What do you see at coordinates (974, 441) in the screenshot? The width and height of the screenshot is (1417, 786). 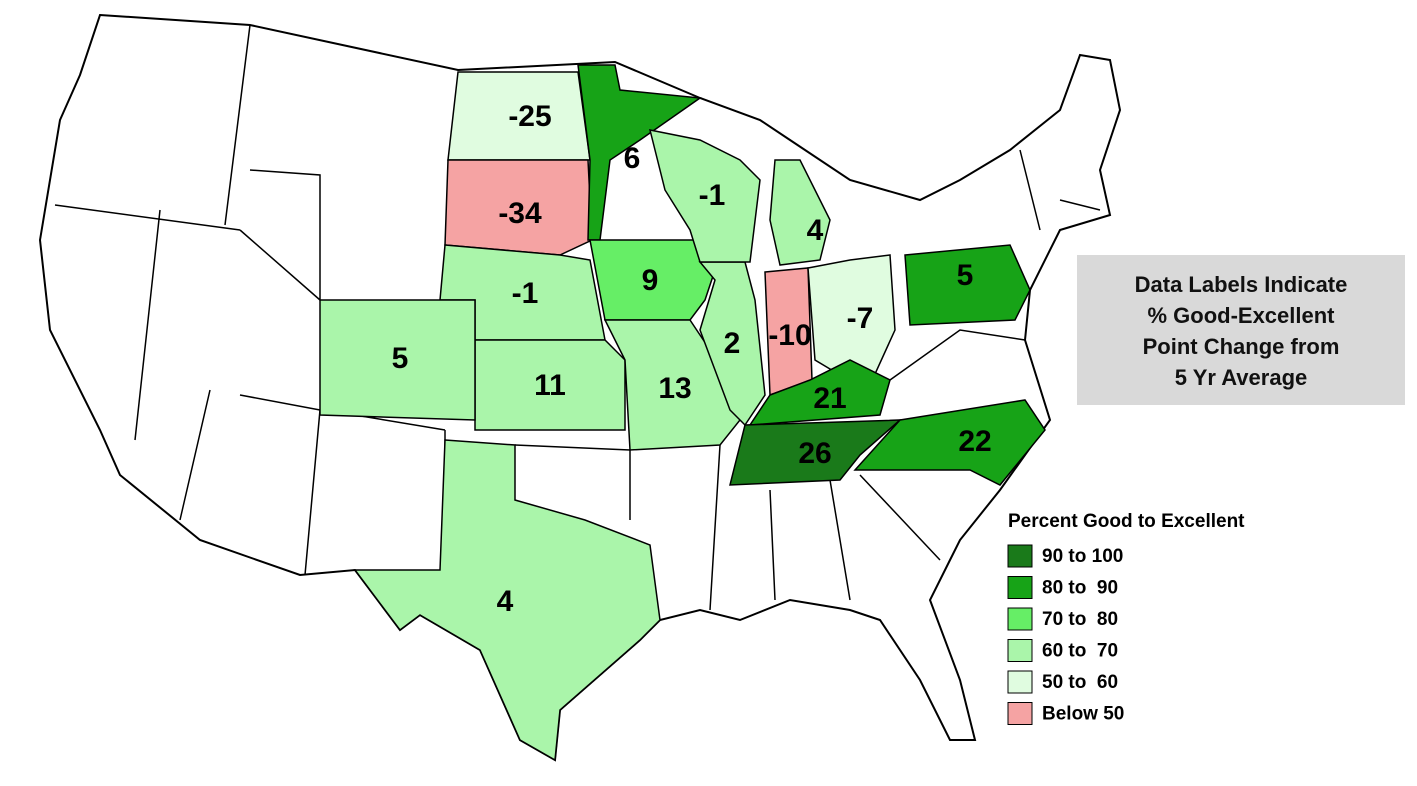 I see `state-label: 22` at bounding box center [974, 441].